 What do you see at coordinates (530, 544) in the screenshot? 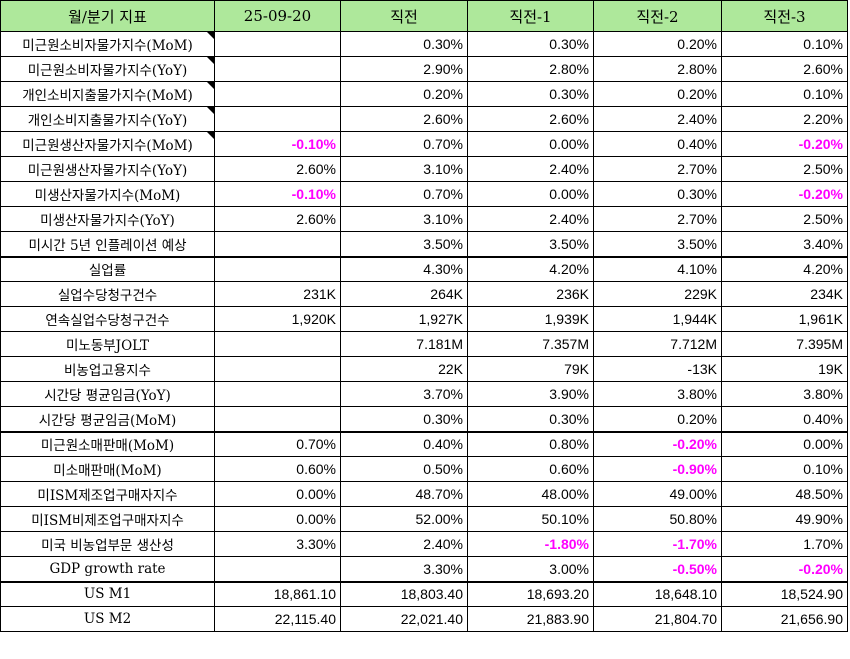
I see `value-cell: -1.80%` at bounding box center [530, 544].